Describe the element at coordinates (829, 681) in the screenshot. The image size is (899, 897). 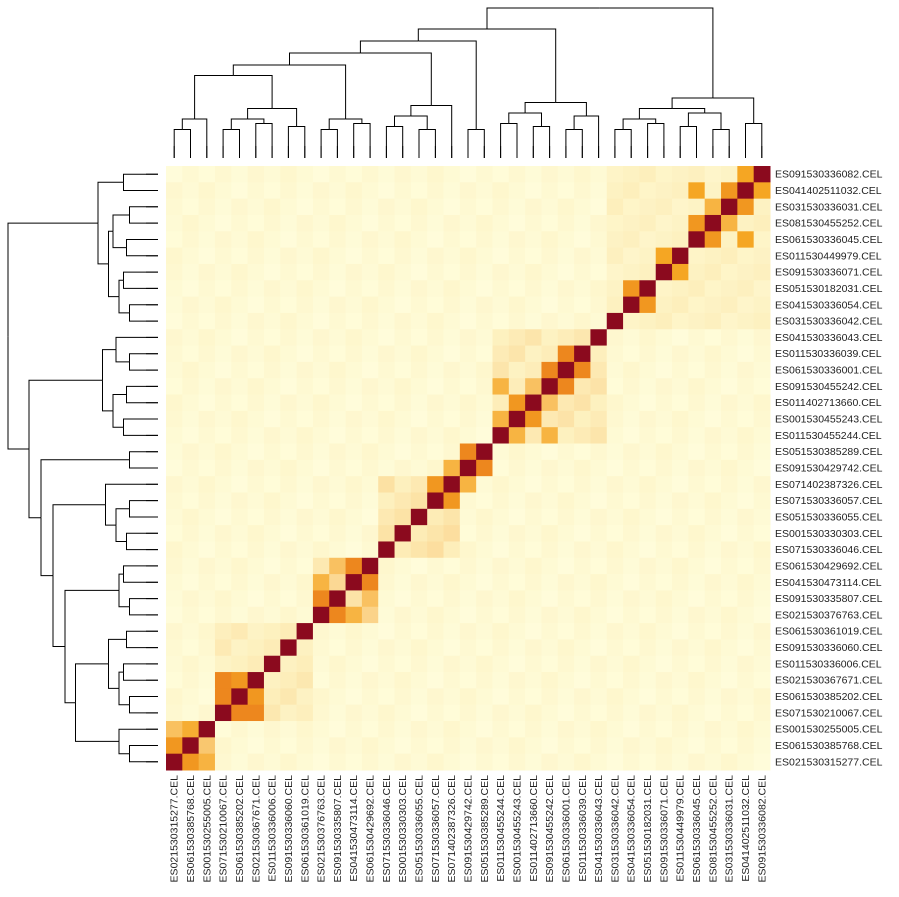
I see `row-label: ES021530367671.CEL` at that location.